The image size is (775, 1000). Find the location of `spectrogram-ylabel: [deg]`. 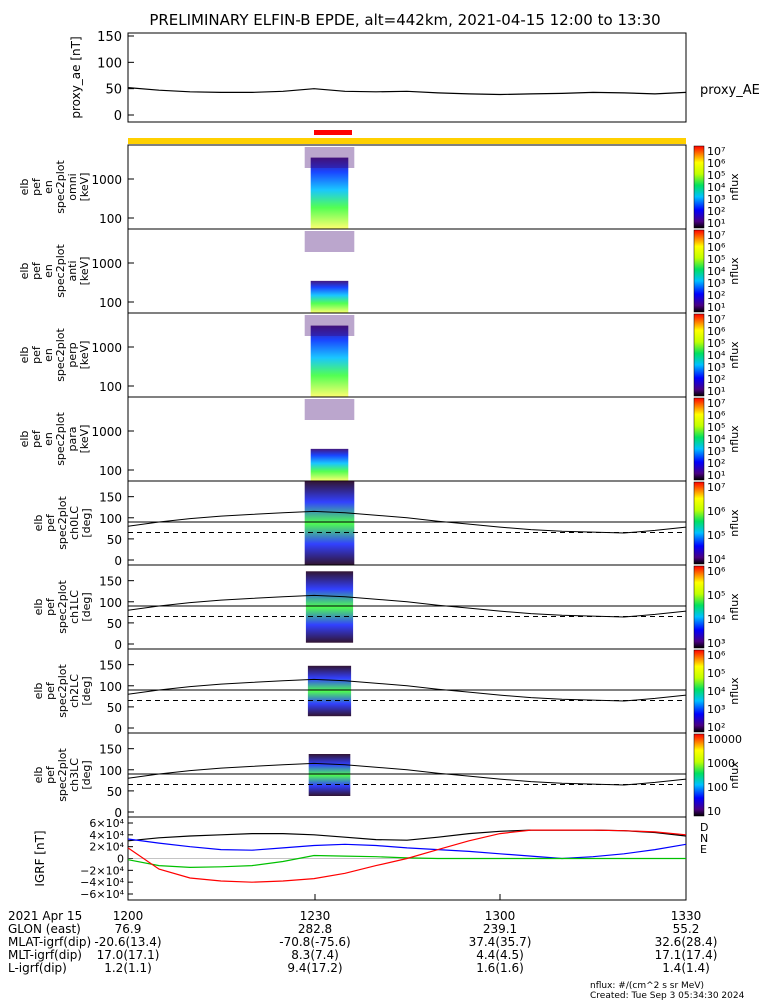

spectrogram-ylabel: [deg] is located at coordinates (86, 522).